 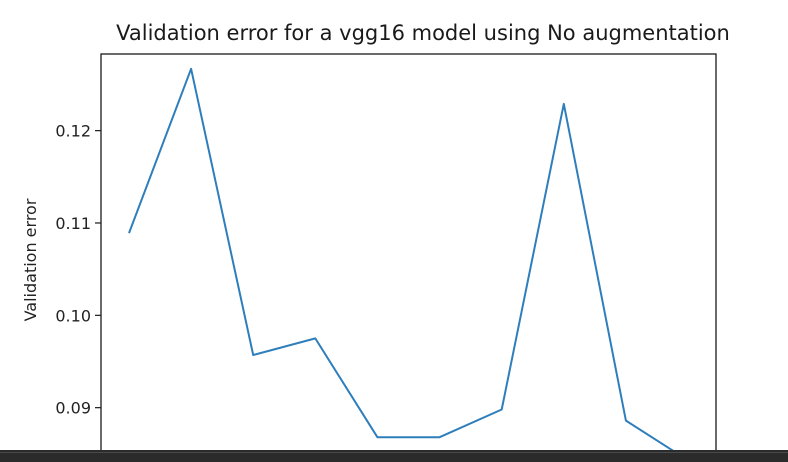 What do you see at coordinates (394, 456) in the screenshot?
I see `bottom-dark-strip` at bounding box center [394, 456].